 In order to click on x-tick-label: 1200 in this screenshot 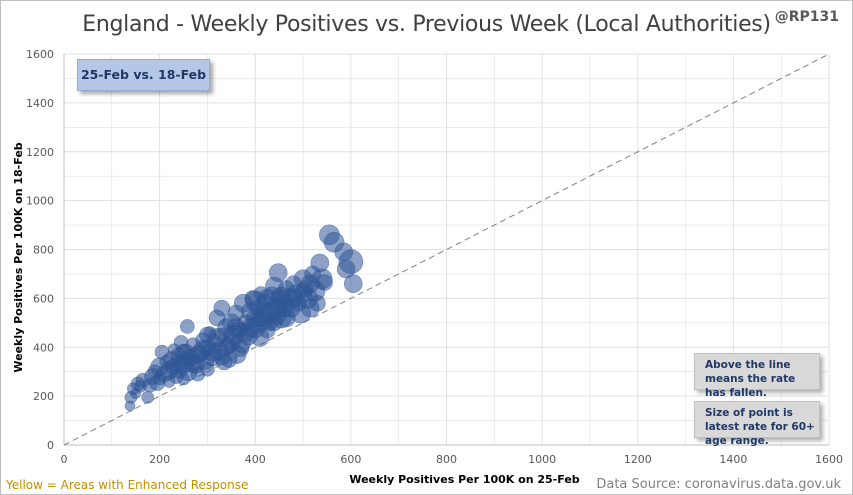, I will do `click(638, 459)`.